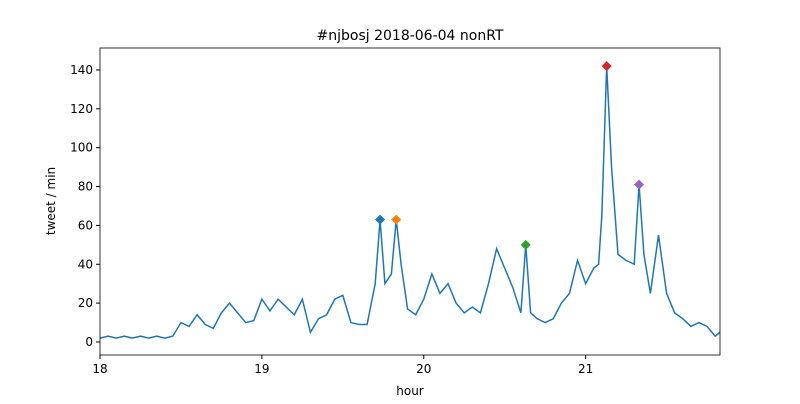  Describe the element at coordinates (410, 36) in the screenshot. I see `chart-title: #njbosj 2018-06-04 nonRT` at that location.